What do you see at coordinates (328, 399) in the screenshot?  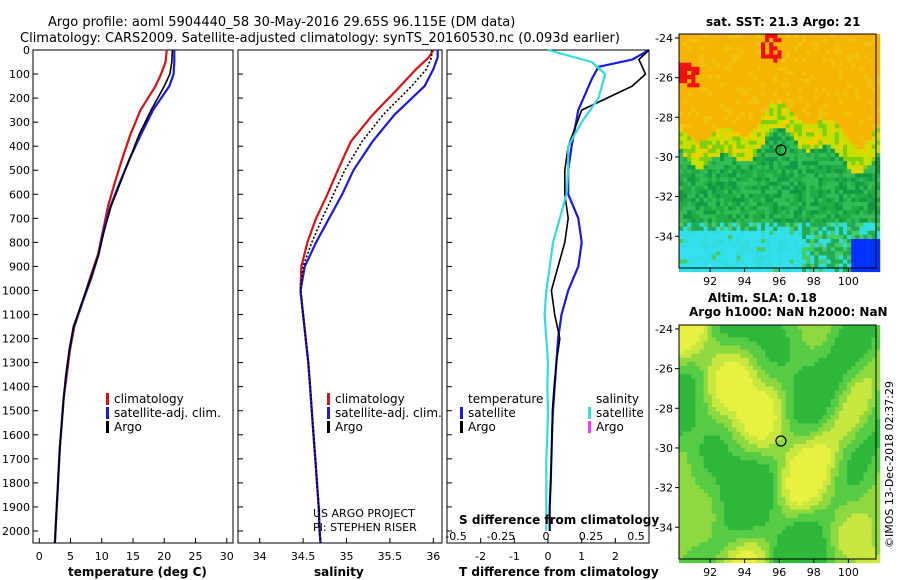 I see `legend-swatch-climatology` at bounding box center [328, 399].